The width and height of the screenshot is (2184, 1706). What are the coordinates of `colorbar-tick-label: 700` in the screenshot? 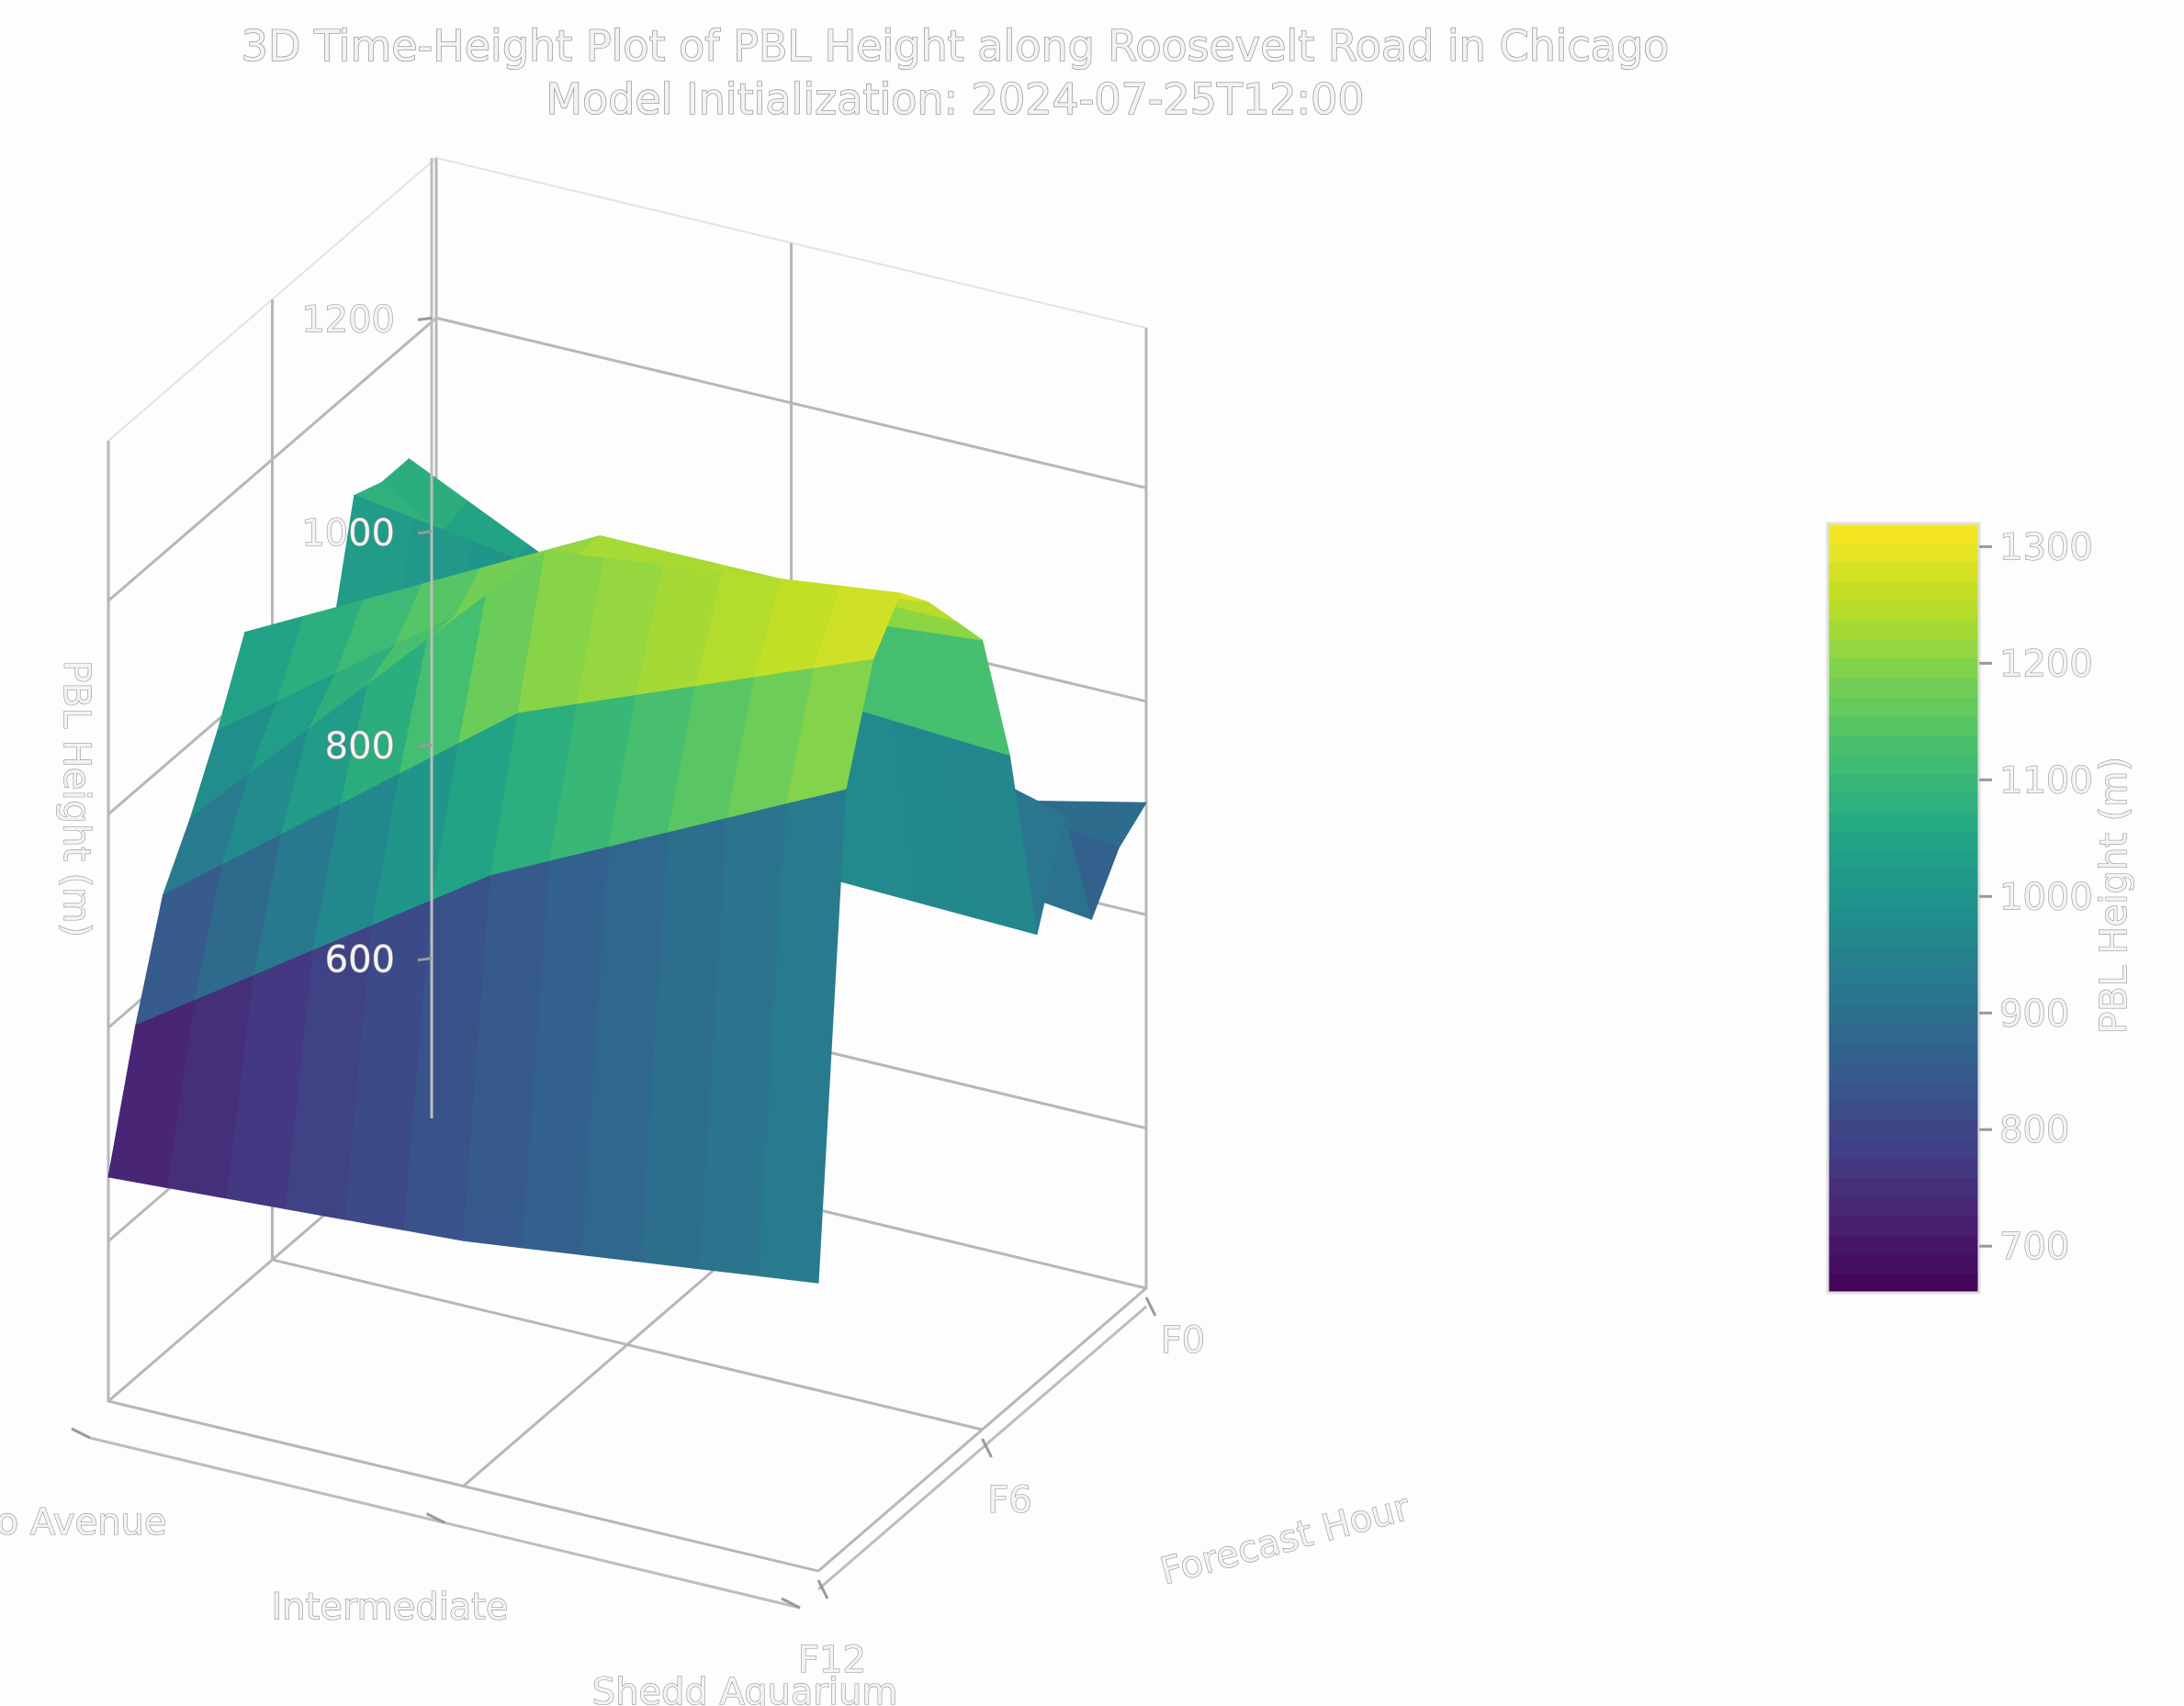 It's located at (2034, 1247).